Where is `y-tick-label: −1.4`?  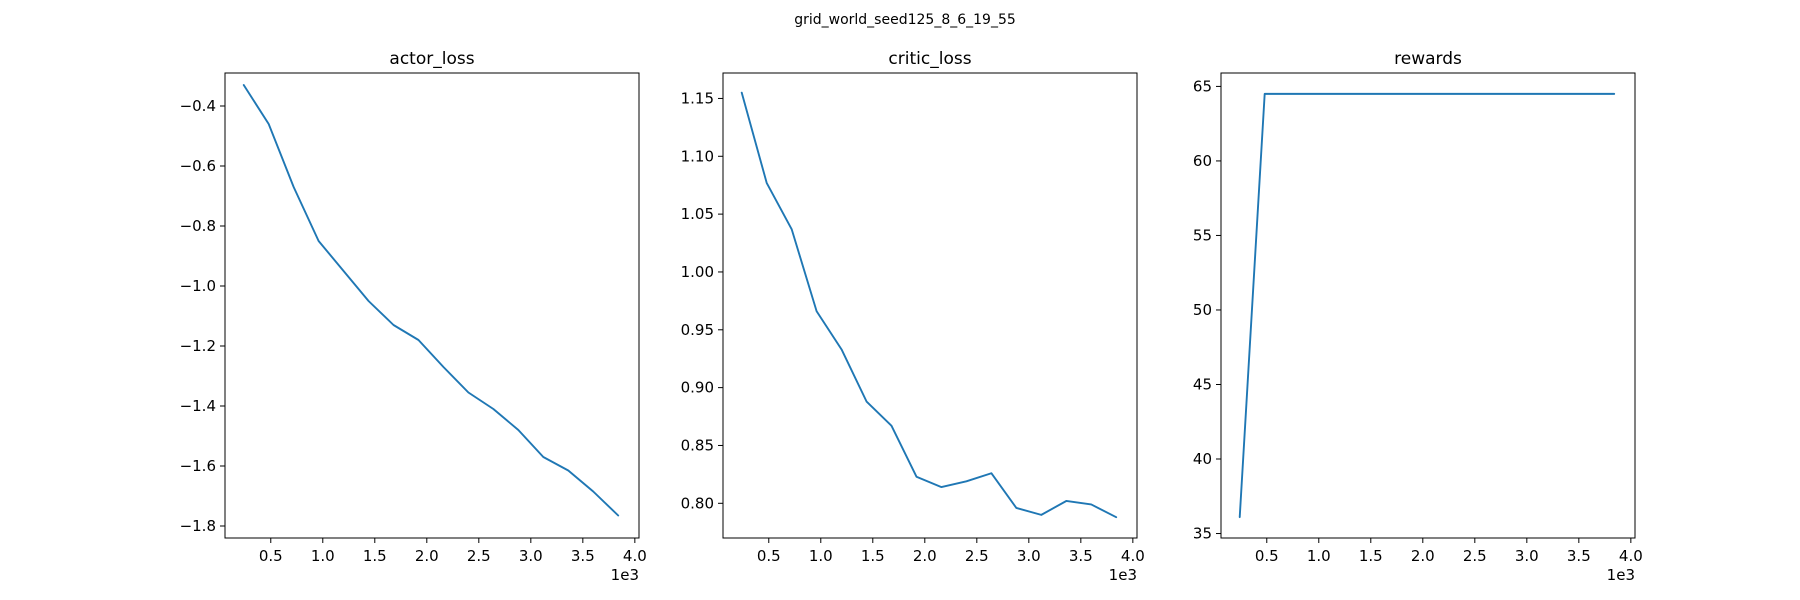 y-tick-label: −1.4 is located at coordinates (198, 406).